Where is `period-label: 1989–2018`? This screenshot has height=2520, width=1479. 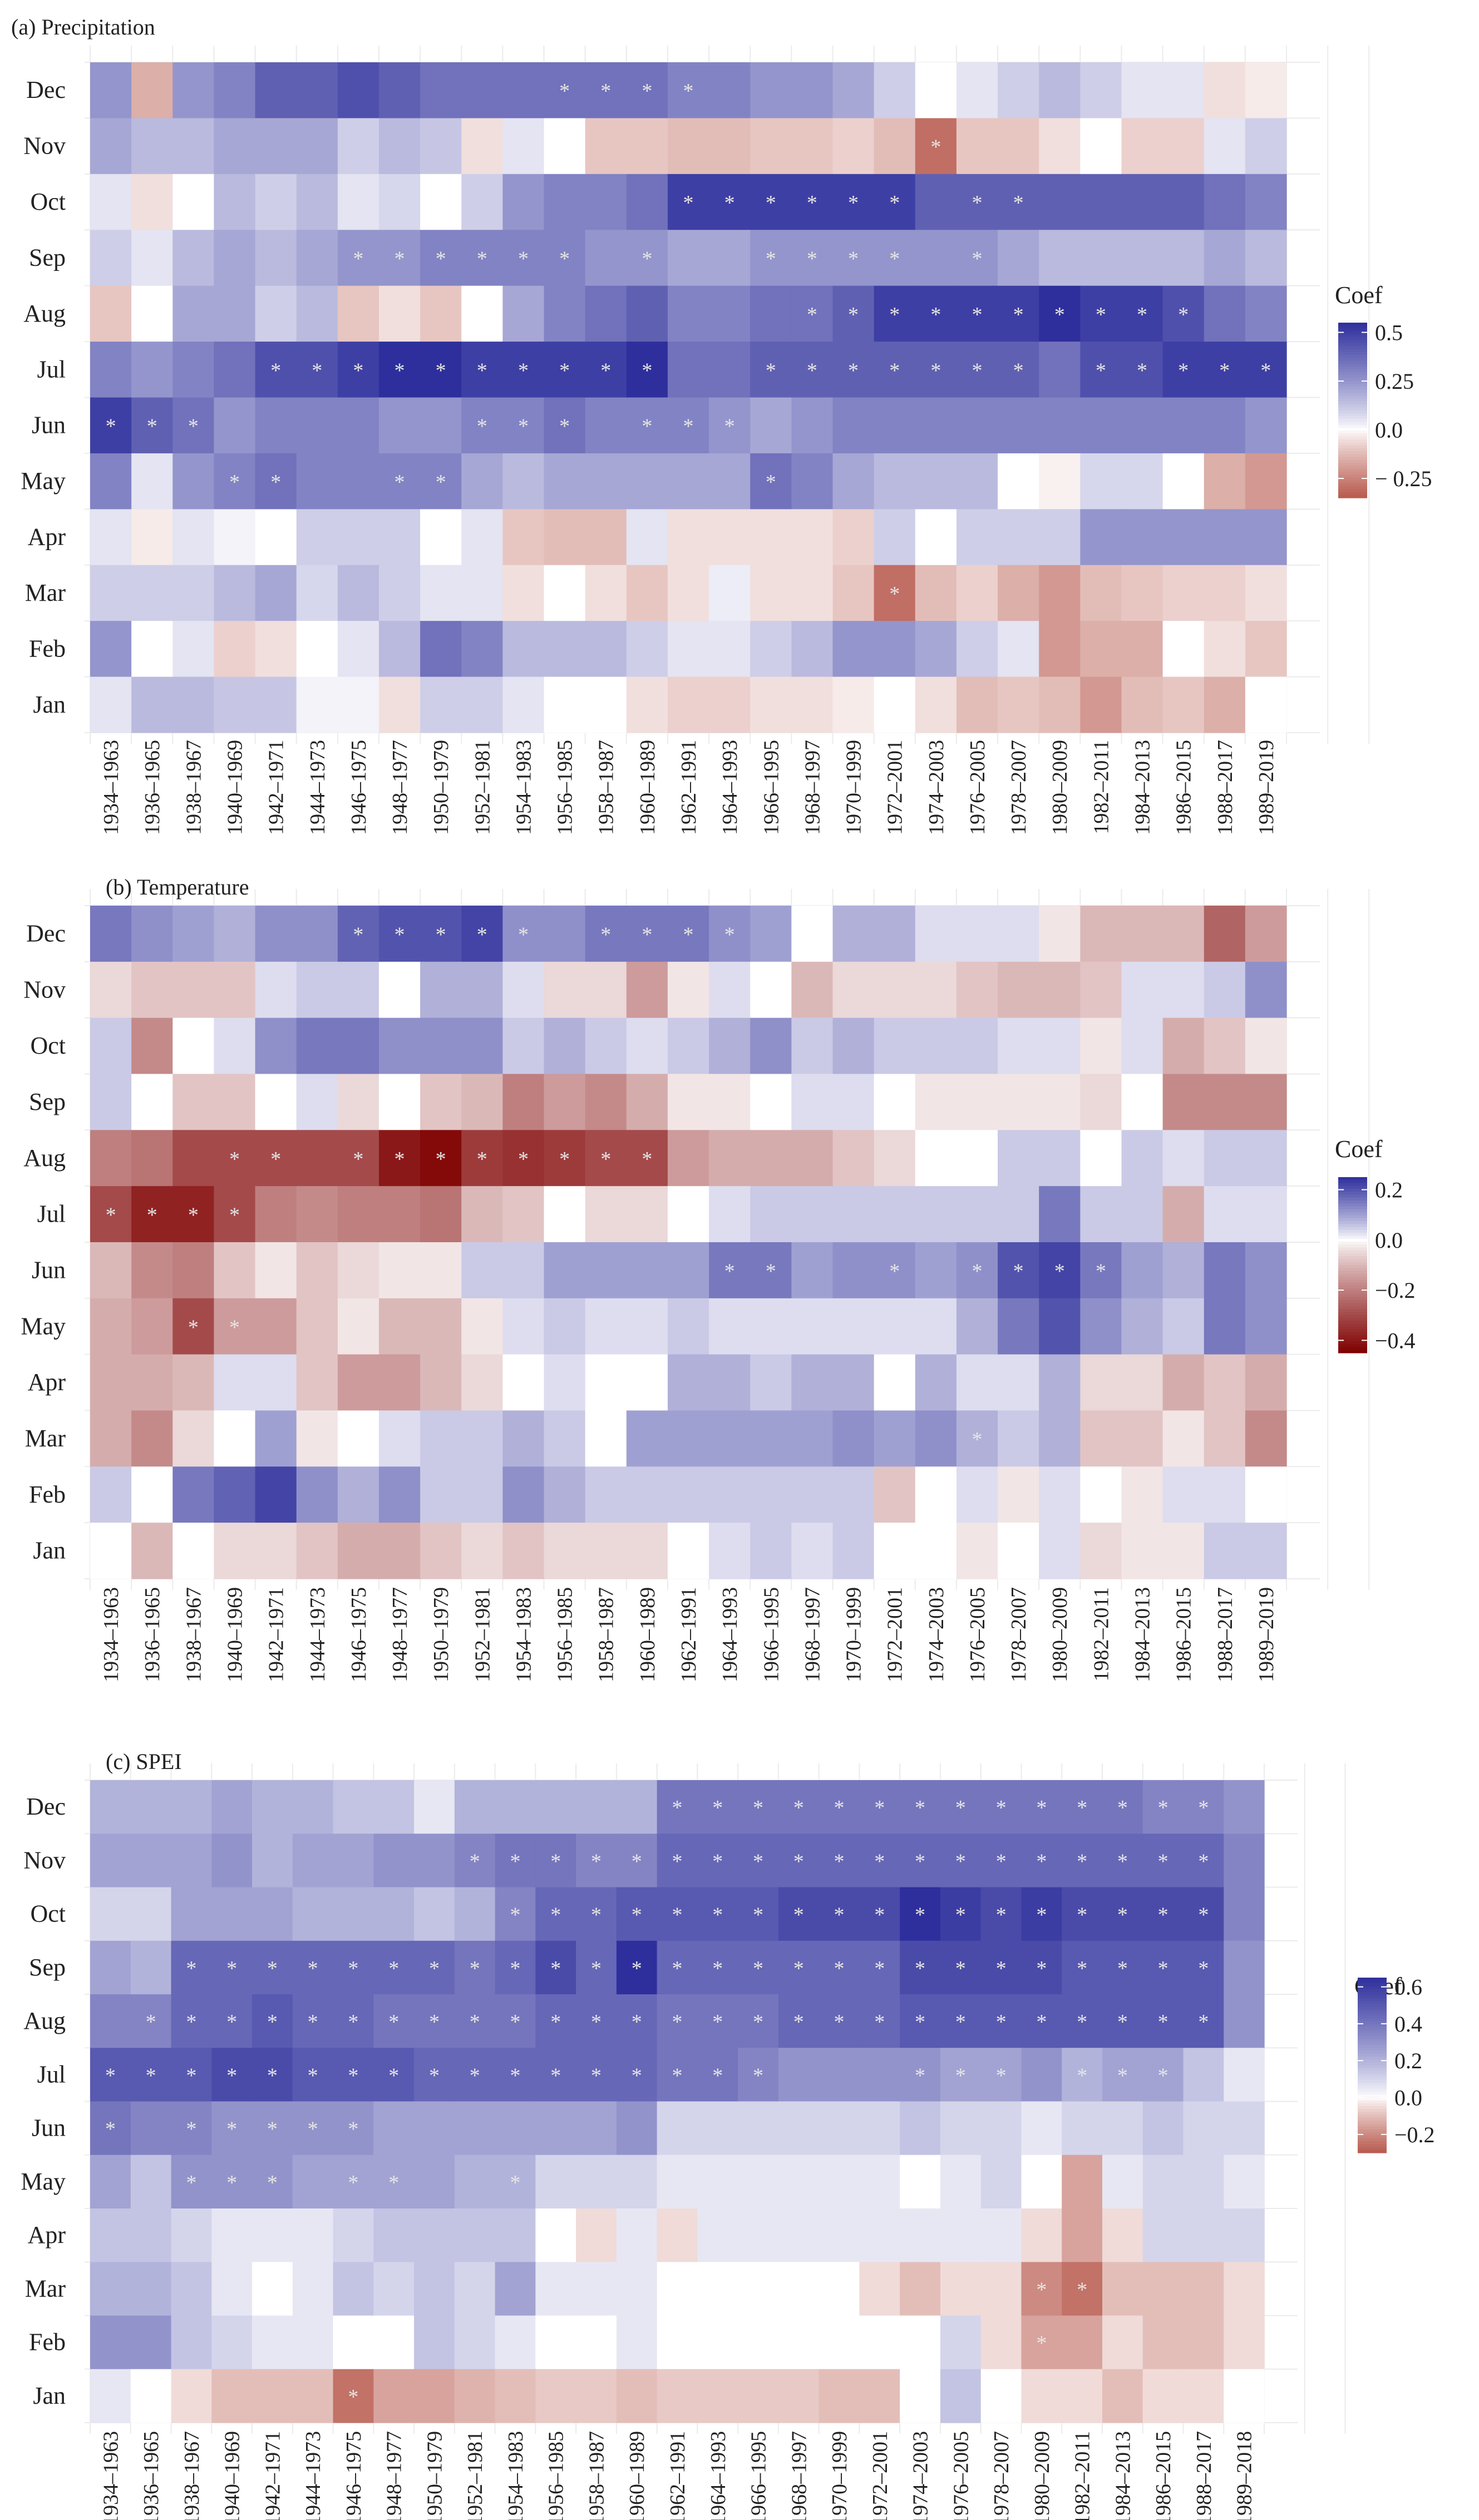
period-label: 1989–2018 is located at coordinates (1244, 2475).